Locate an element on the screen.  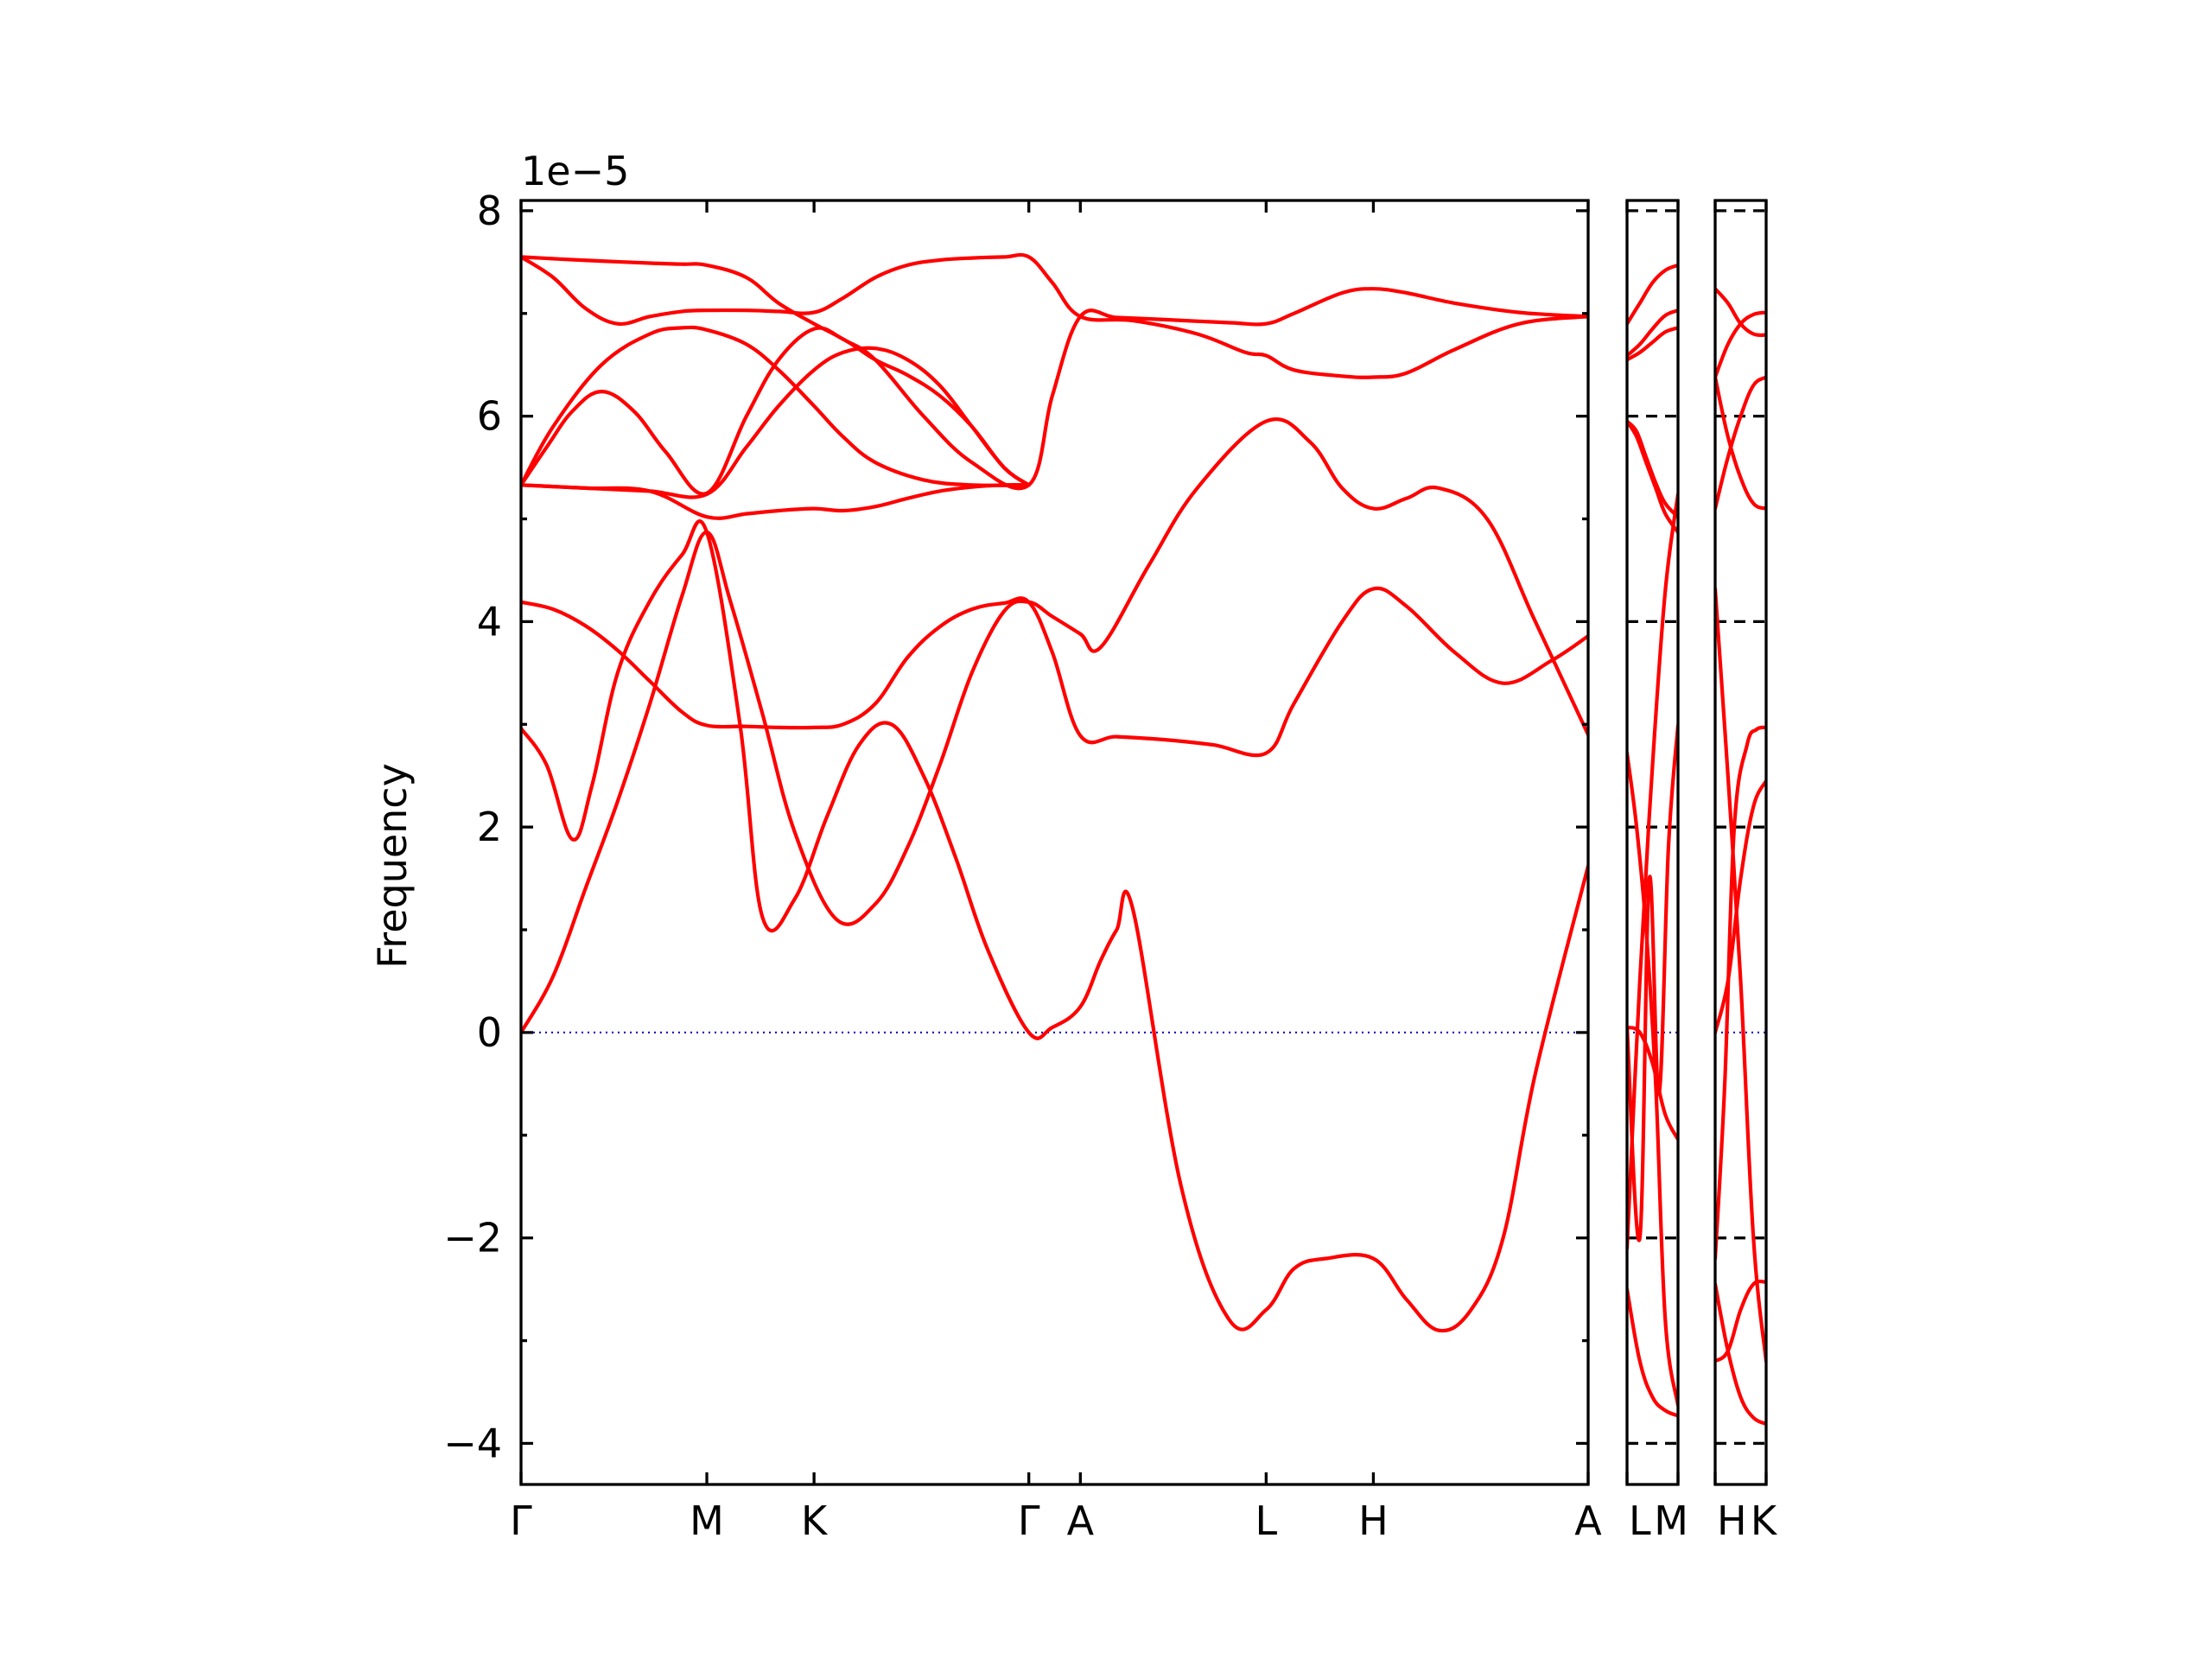
y-tick-label: 2 is located at coordinates (489, 827).